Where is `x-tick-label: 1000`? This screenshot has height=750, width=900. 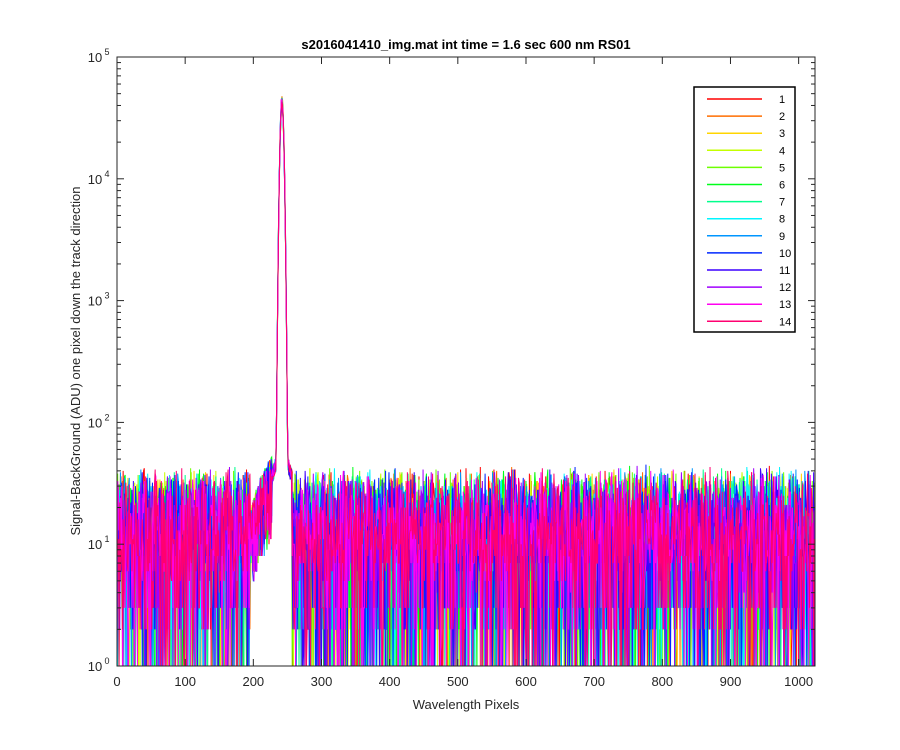 x-tick-label: 1000 is located at coordinates (798, 681).